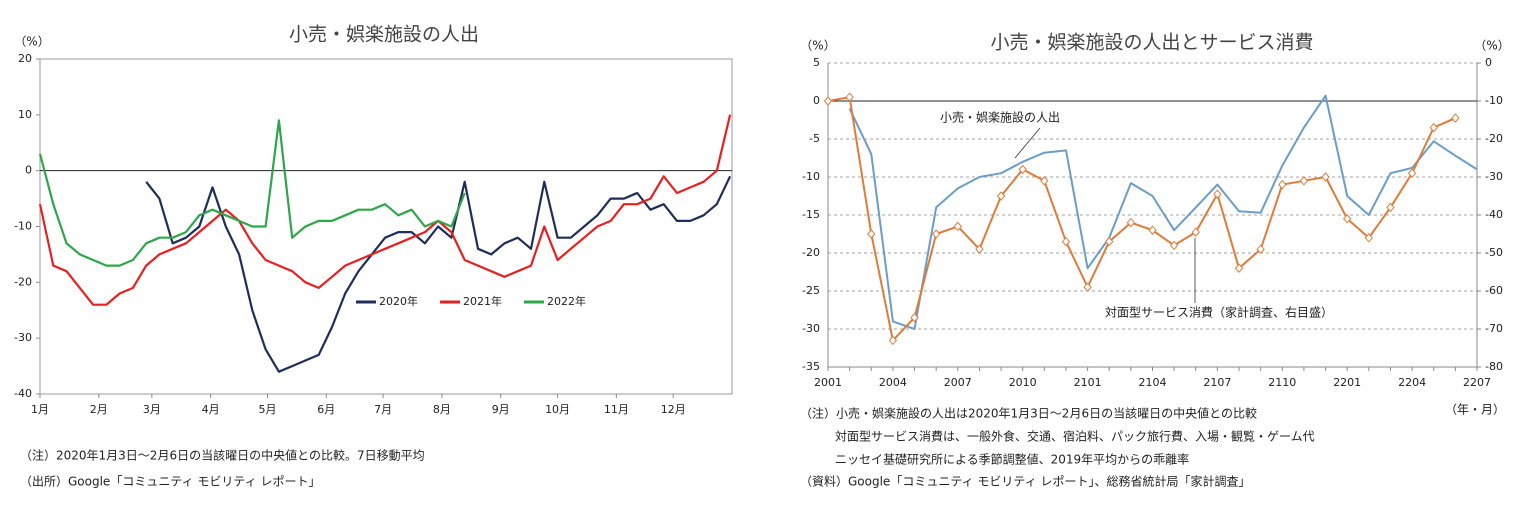  I want to click on series-annotation: 小売・娯楽施設の人出, so click(1000, 117).